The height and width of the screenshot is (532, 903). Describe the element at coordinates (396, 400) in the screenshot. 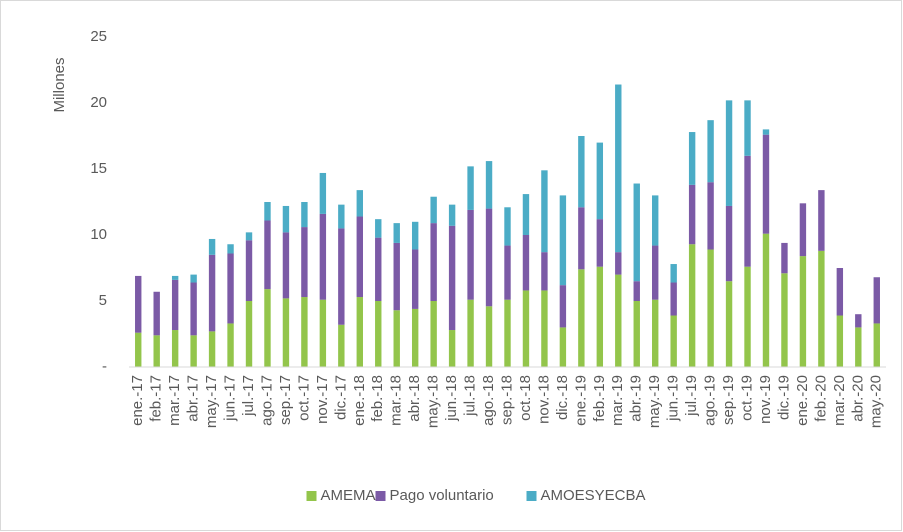

I see `x-tick-label: mar.-18` at that location.